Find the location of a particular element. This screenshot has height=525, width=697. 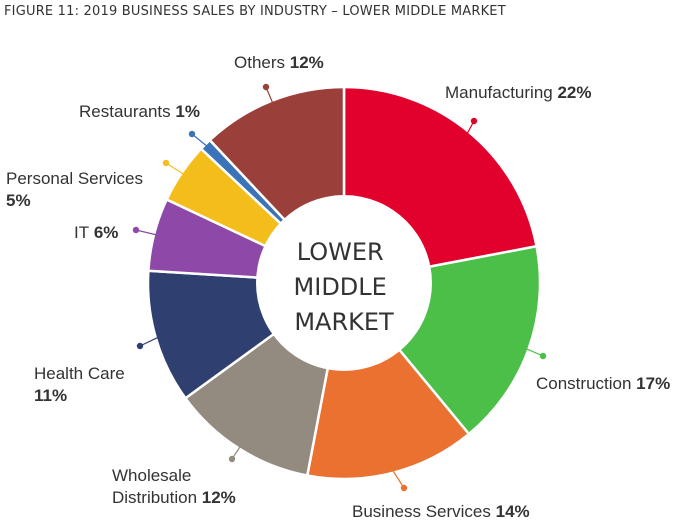

donut-hole is located at coordinates (344, 283).